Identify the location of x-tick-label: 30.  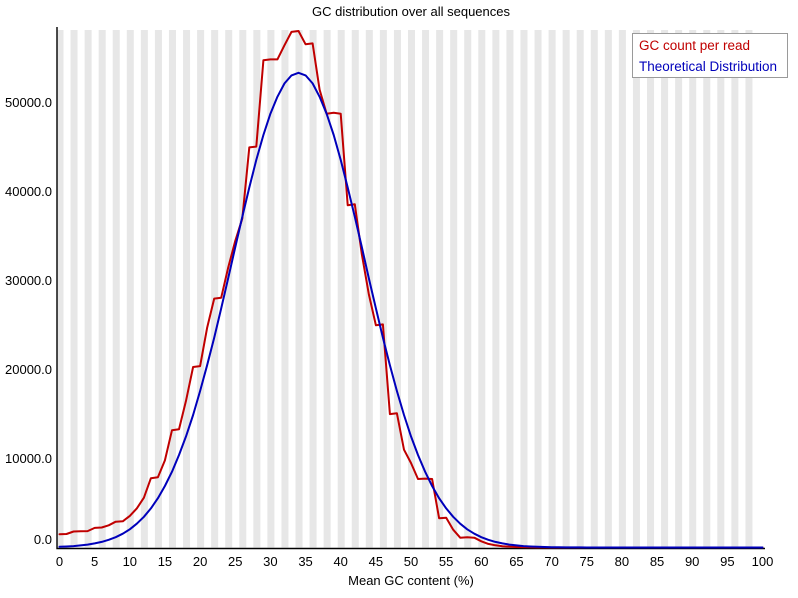
(270, 561).